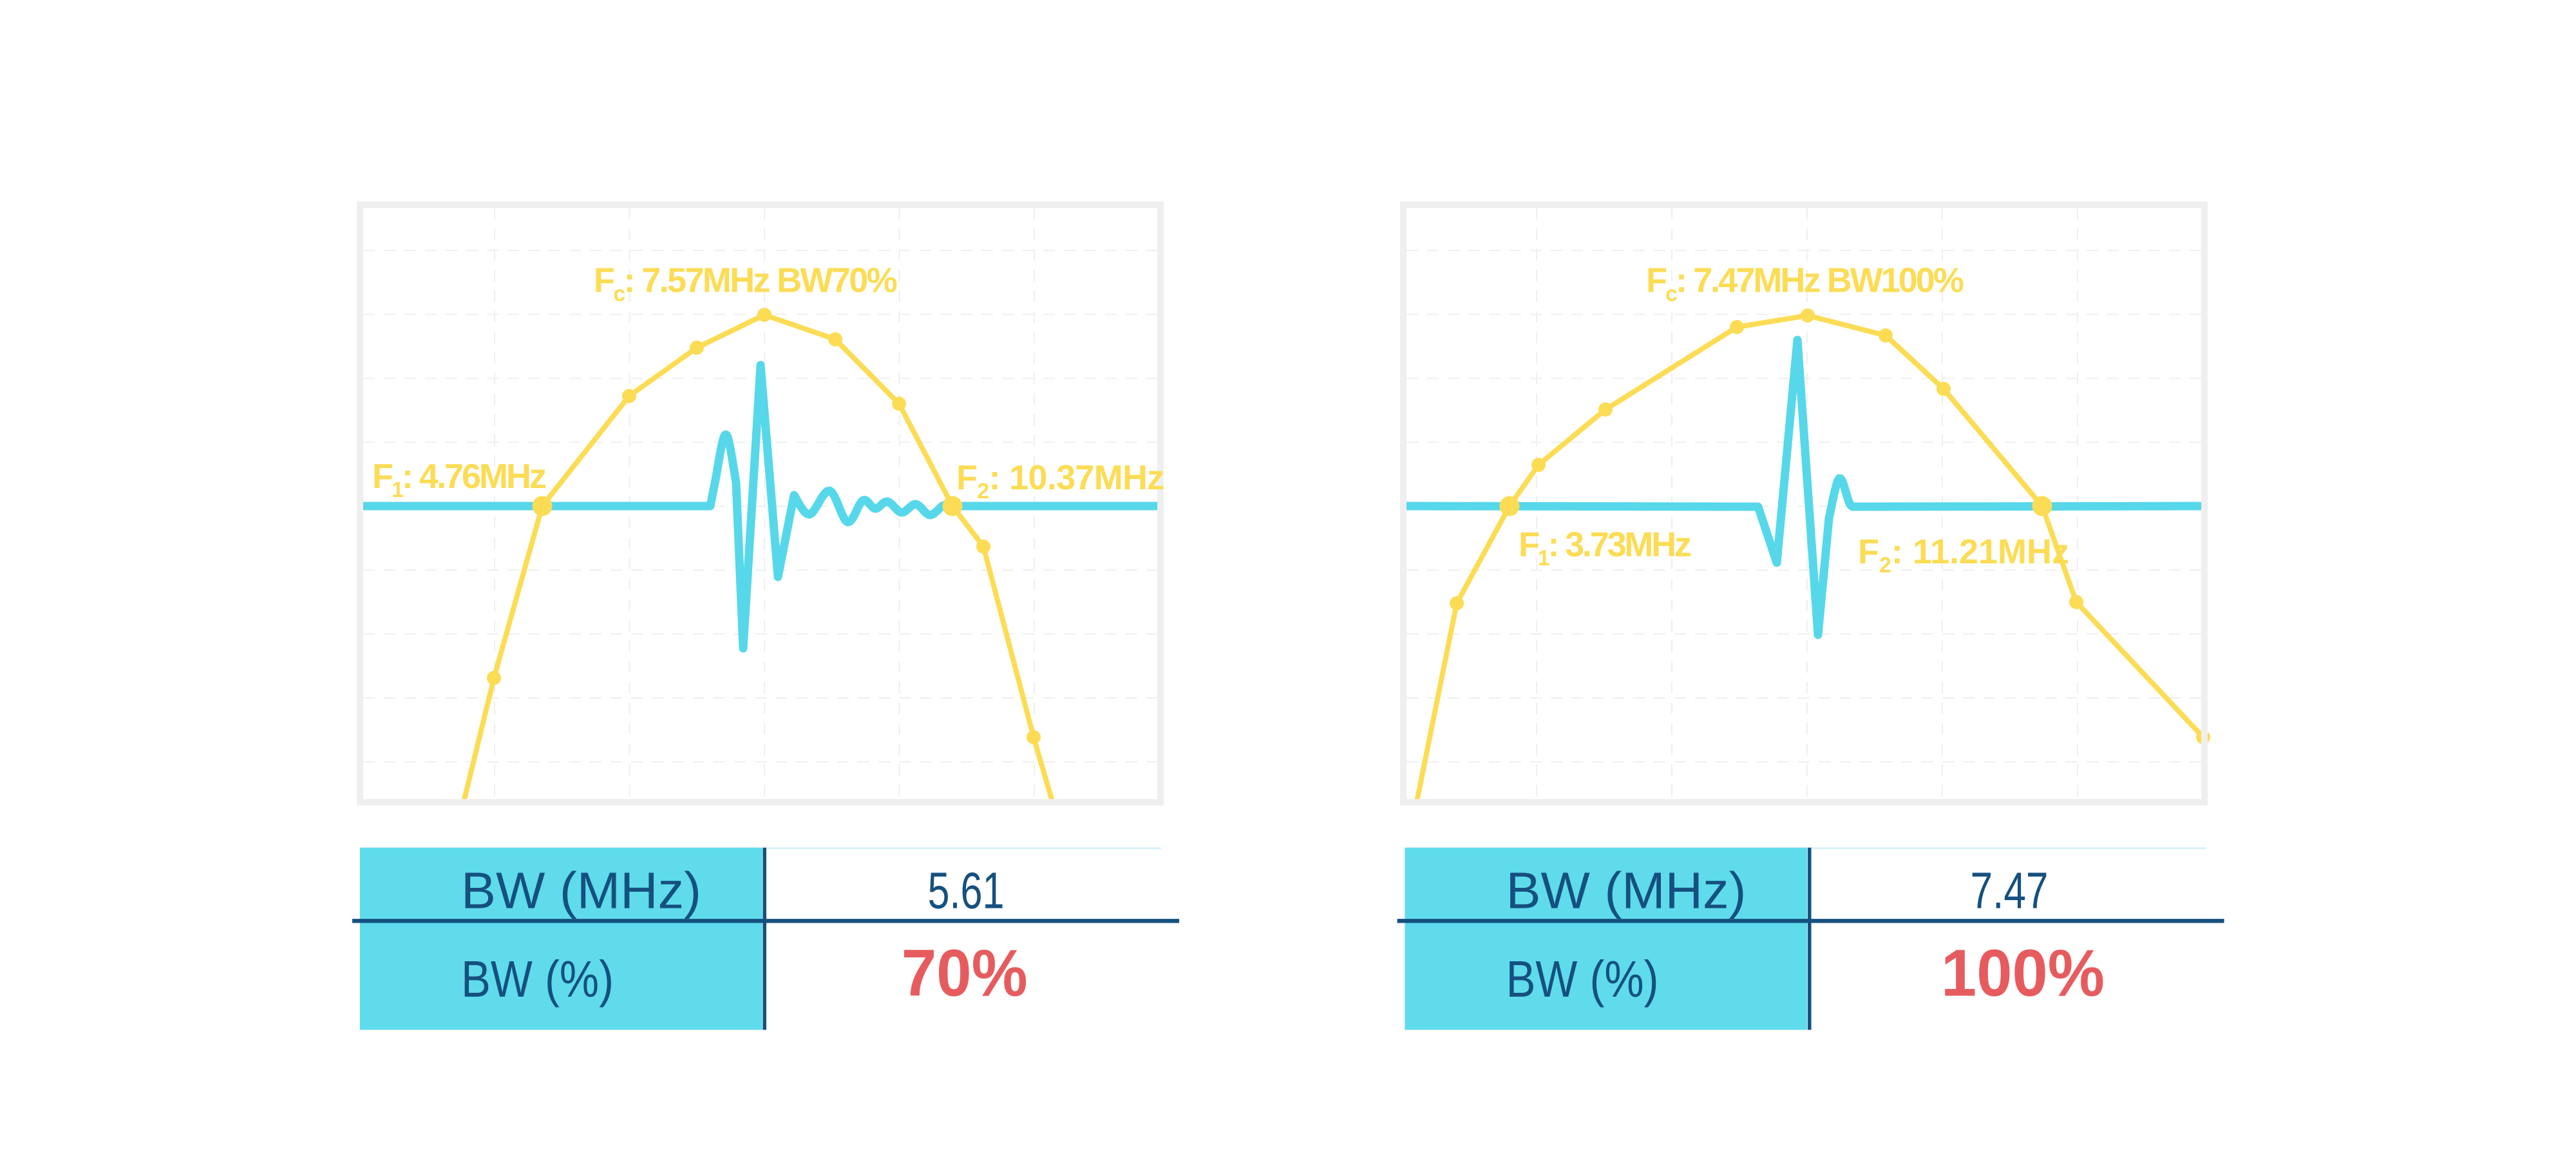 The height and width of the screenshot is (1157, 2576). Describe the element at coordinates (459, 479) in the screenshot. I see `svg-text: F1: 4.76MHz` at that location.